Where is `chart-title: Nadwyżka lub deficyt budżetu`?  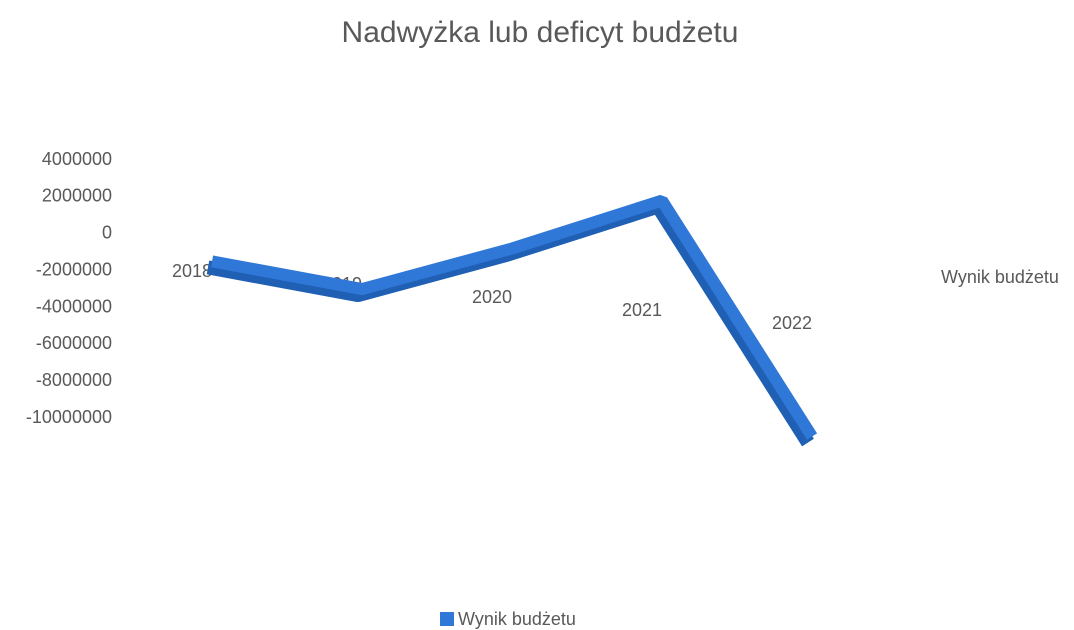 chart-title: Nadwyżka lub deficyt budżetu is located at coordinates (540, 32).